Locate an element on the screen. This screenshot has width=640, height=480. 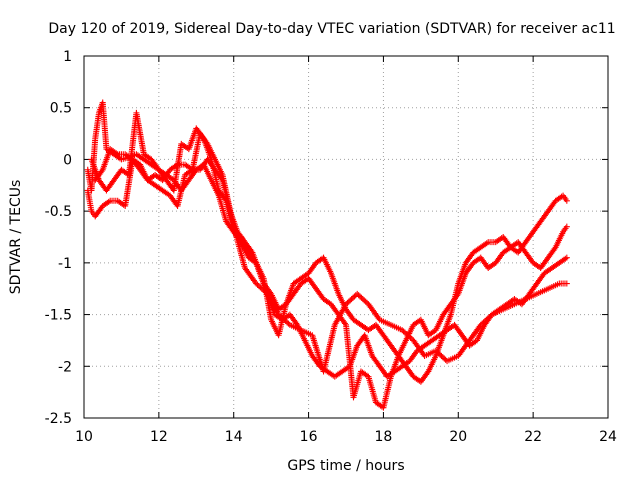
y-axis-label: SDTVAR / TECUs is located at coordinates (16, 237).